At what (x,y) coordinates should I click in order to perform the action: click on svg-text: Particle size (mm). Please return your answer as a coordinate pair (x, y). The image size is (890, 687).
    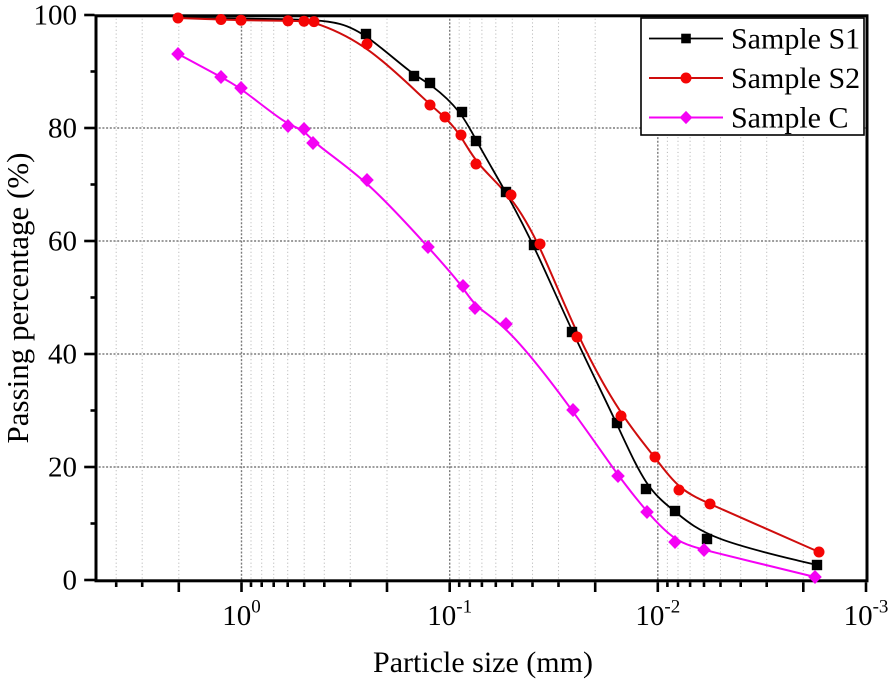
    Looking at the image, I should click on (483, 662).